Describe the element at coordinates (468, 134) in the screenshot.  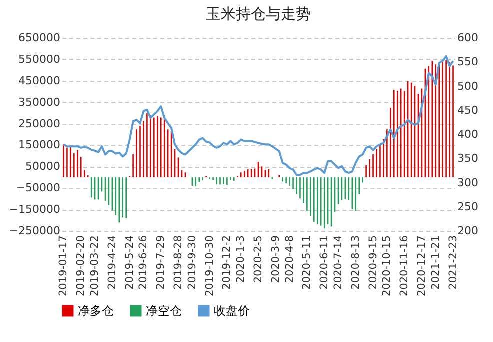
I see `y2-tick-label: 400` at that location.